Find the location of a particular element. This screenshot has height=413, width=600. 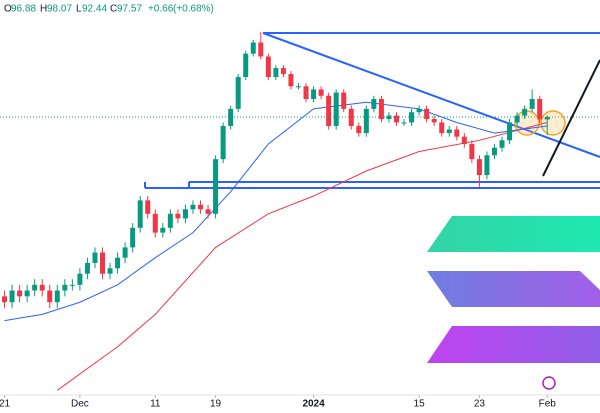

ohlc-label: C is located at coordinates (113, 9).